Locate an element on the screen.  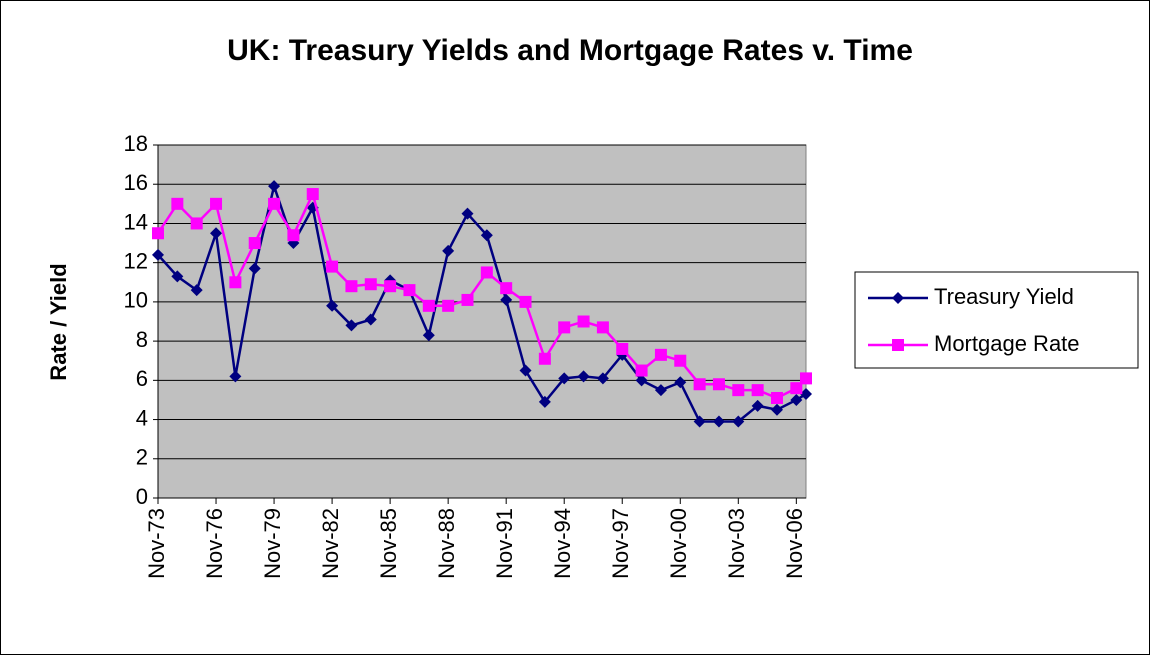
legend-label: Treasury Yield is located at coordinates (1004, 296).